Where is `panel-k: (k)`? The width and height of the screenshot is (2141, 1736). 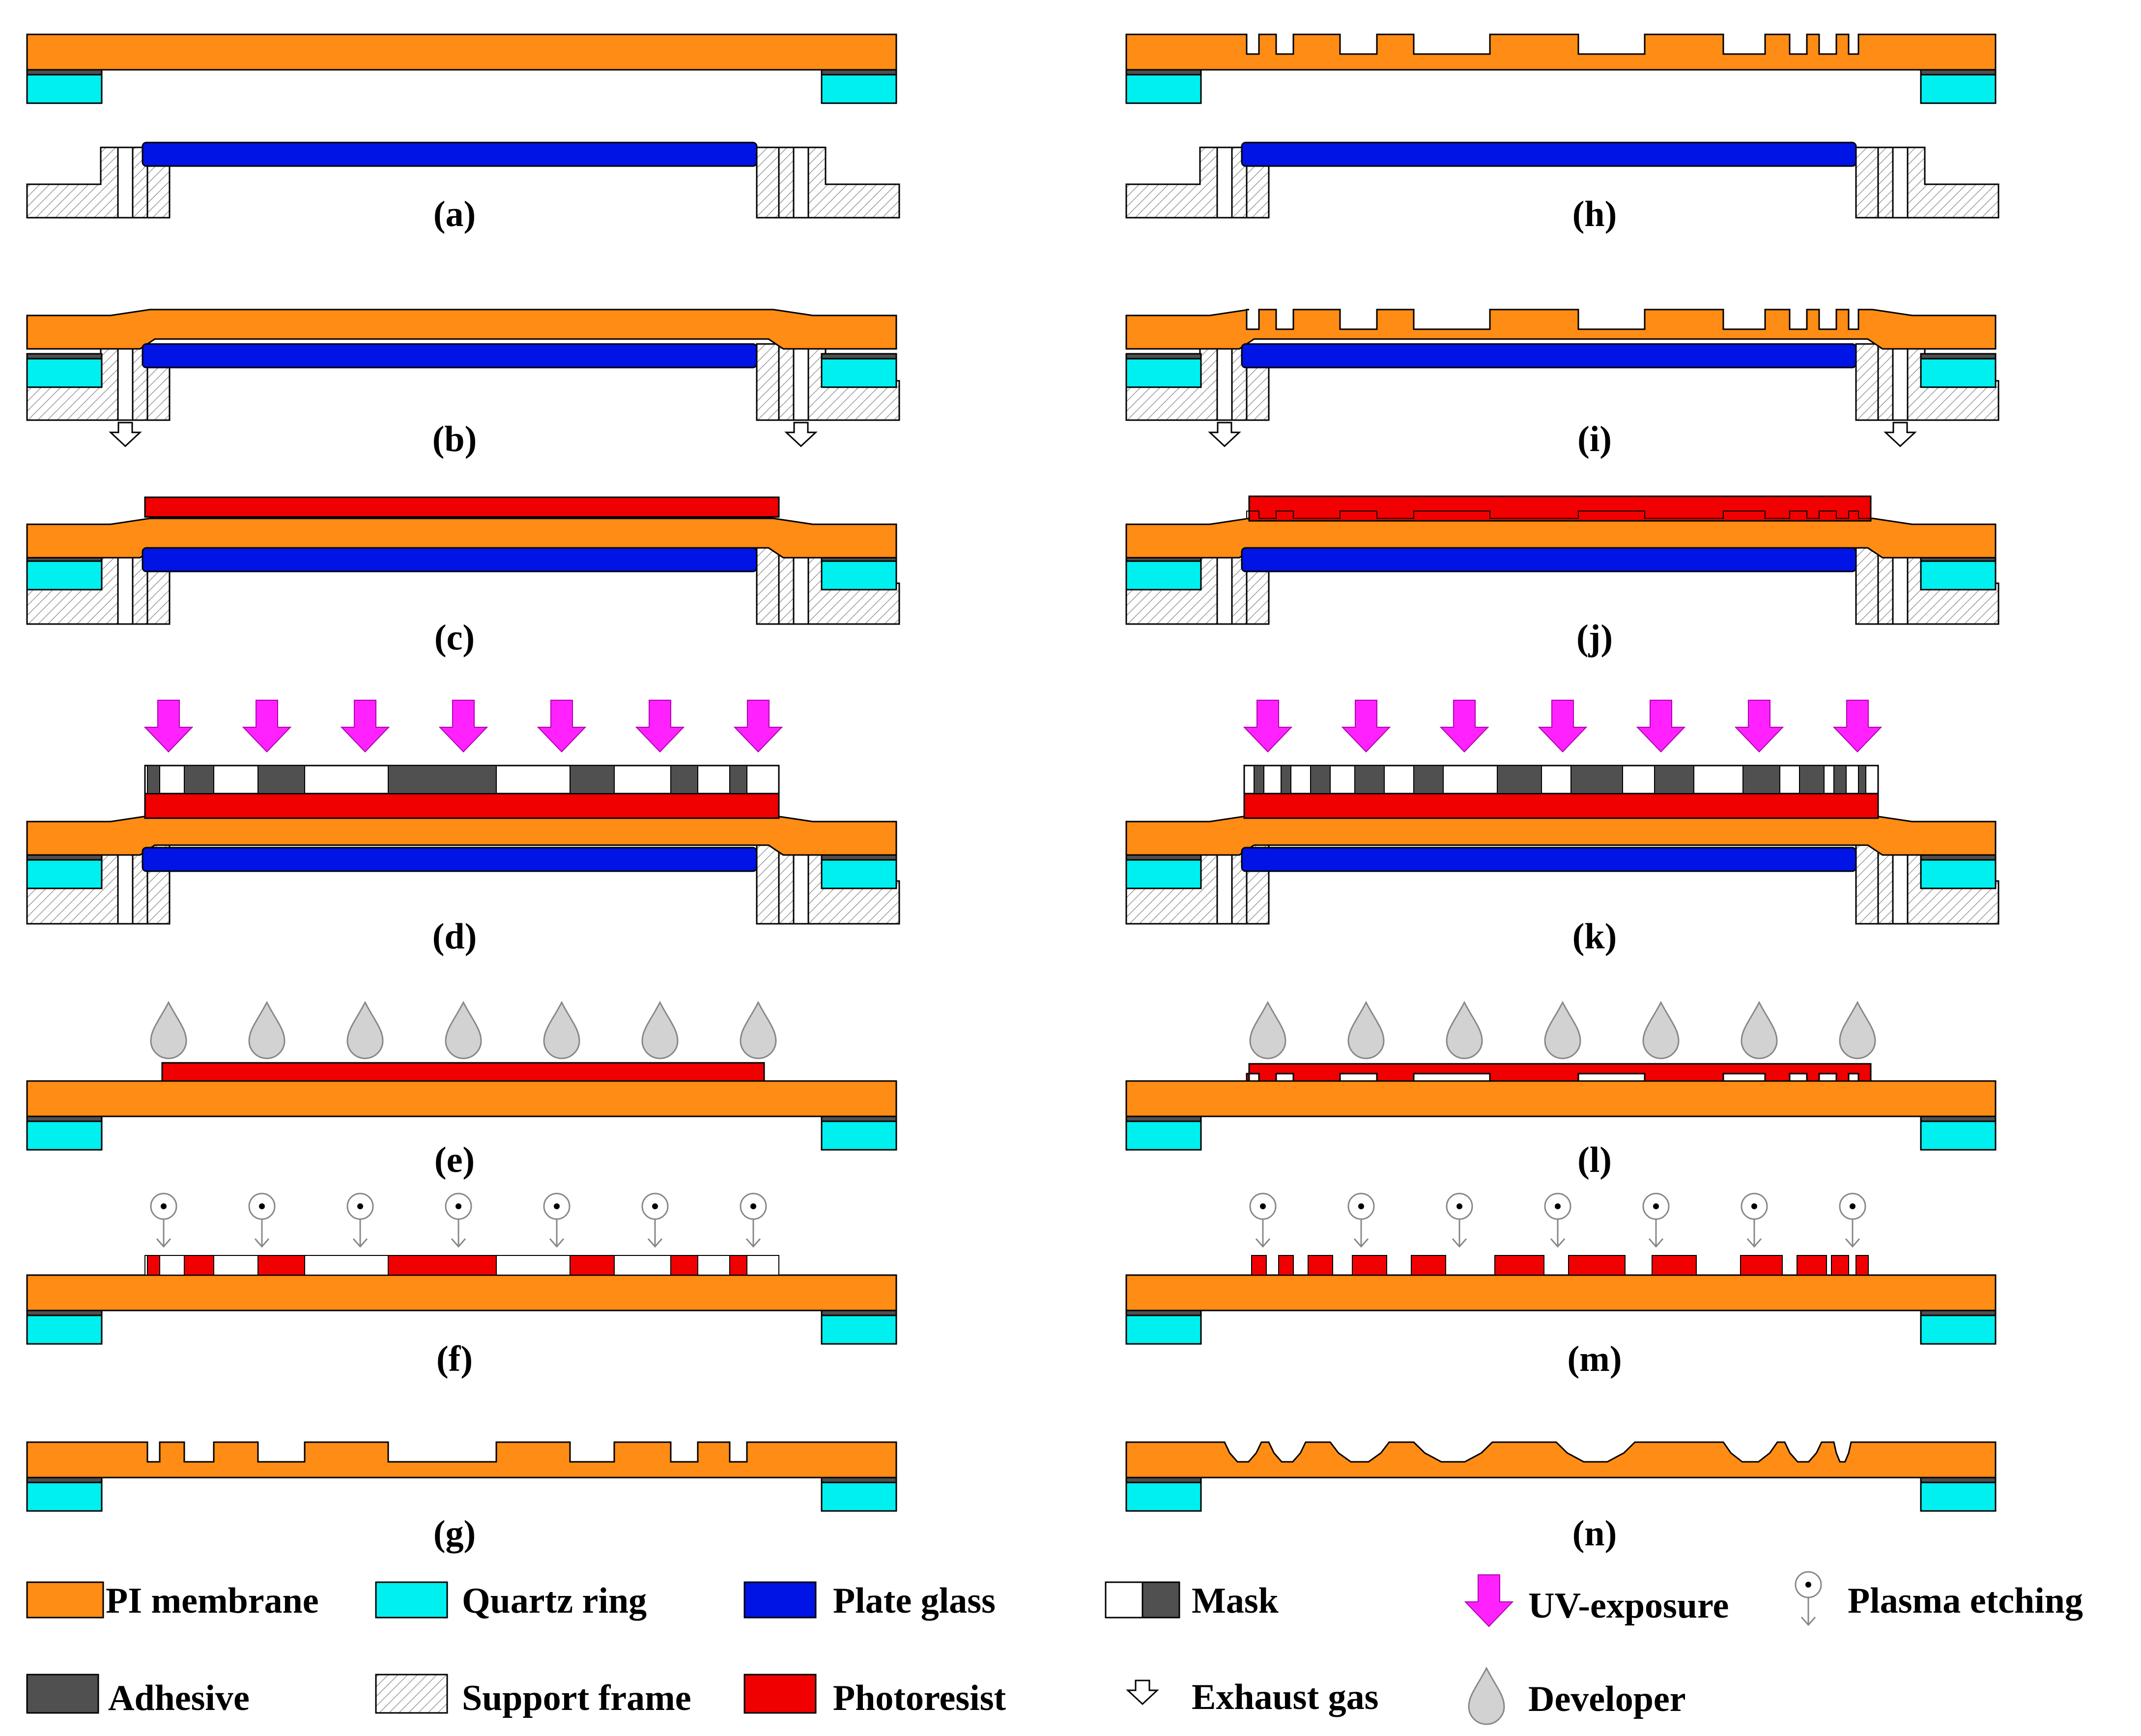
panel-k: (k) is located at coordinates (1562, 828).